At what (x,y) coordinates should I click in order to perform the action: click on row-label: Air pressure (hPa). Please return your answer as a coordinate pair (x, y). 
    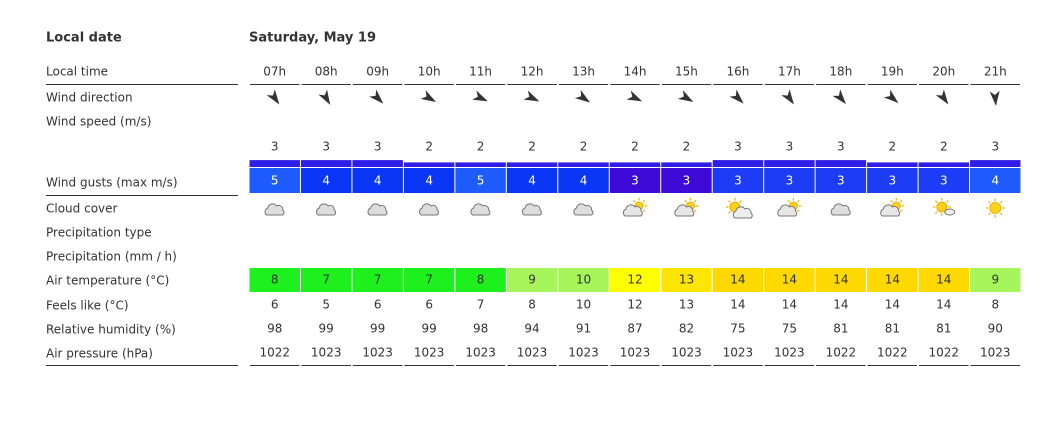
    Looking at the image, I should click on (99, 354).